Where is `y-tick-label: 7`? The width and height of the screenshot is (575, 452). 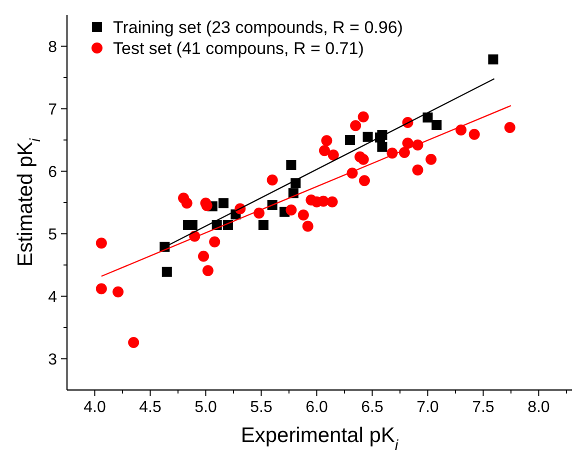 y-tick-label: 7 is located at coordinates (53, 109).